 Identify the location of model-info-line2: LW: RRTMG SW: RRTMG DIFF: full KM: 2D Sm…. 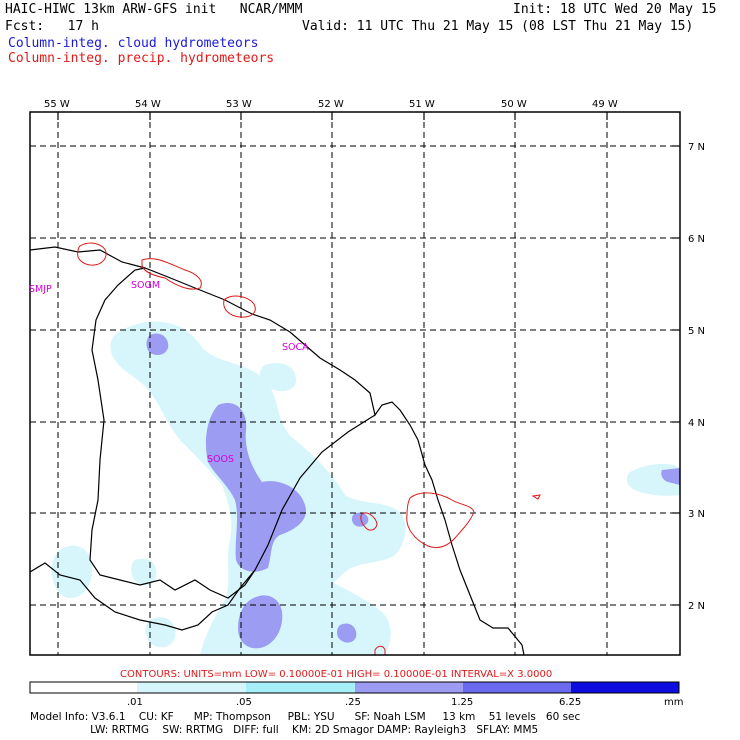
(284, 730).